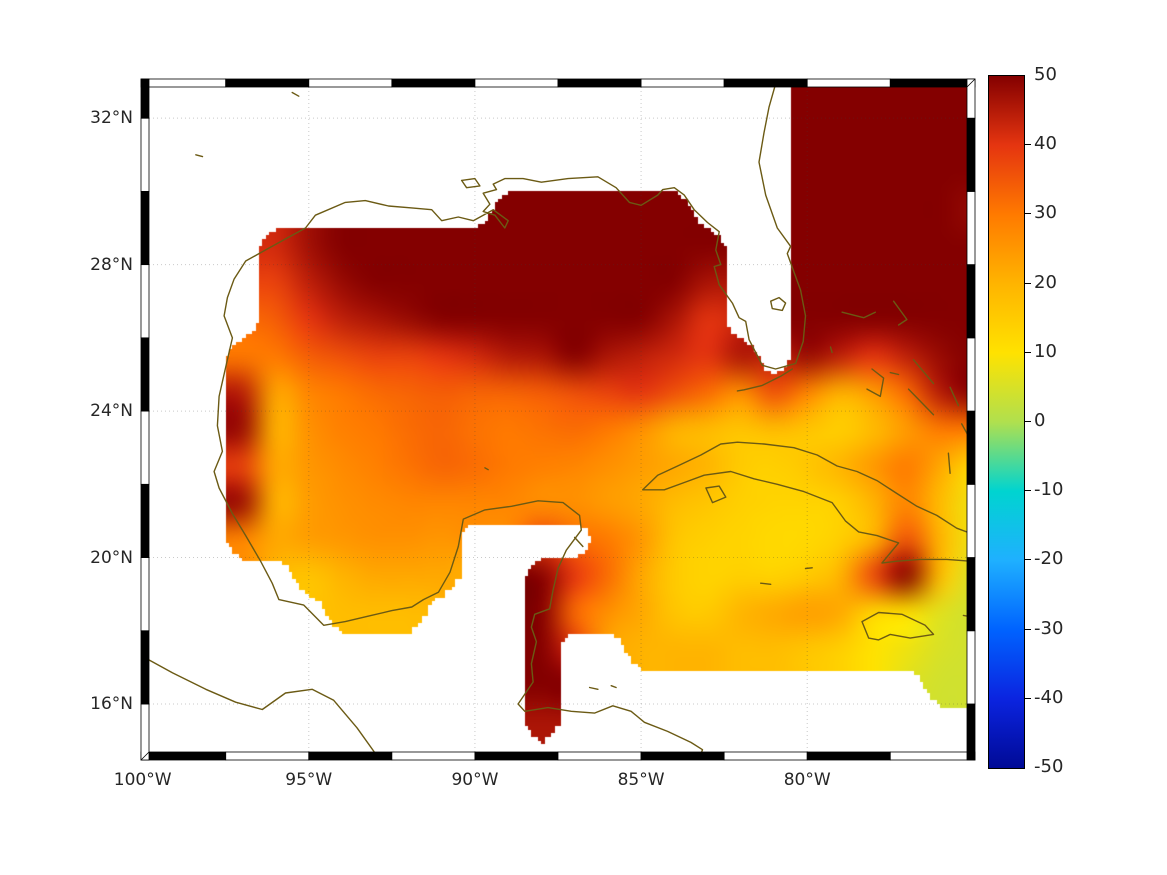 The height and width of the screenshot is (875, 1167). What do you see at coordinates (1049, 697) in the screenshot?
I see `colorbar-tick-label: -40` at bounding box center [1049, 697].